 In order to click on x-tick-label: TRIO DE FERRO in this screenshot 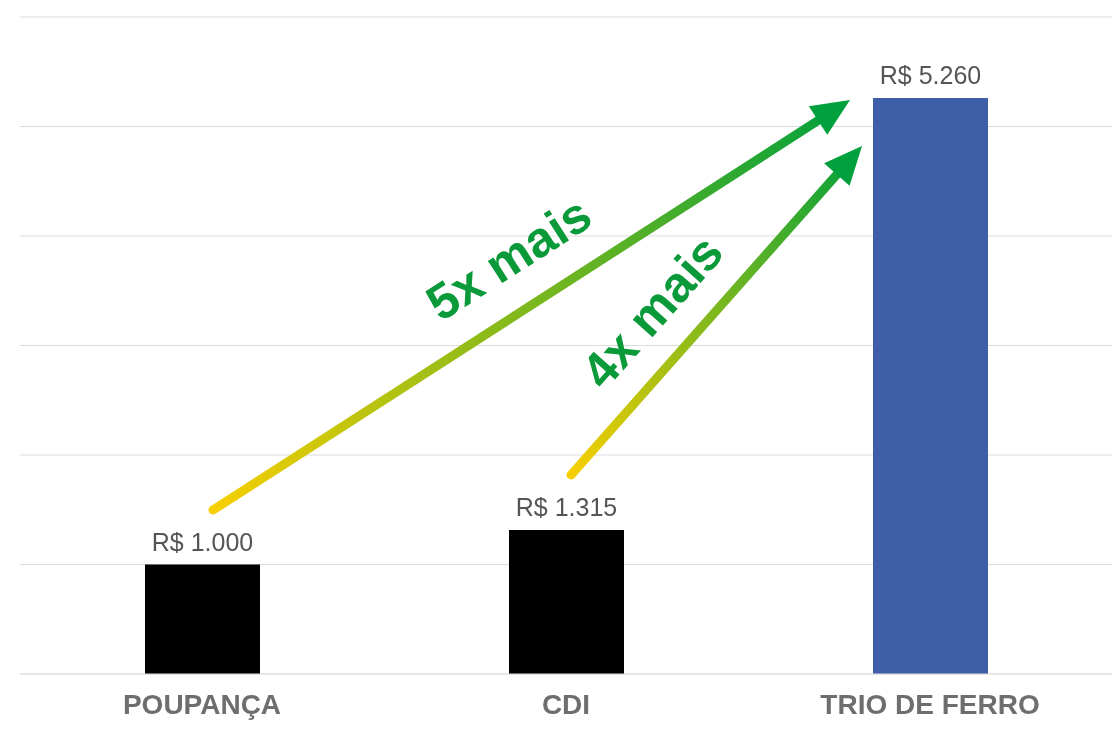, I will do `click(930, 704)`.